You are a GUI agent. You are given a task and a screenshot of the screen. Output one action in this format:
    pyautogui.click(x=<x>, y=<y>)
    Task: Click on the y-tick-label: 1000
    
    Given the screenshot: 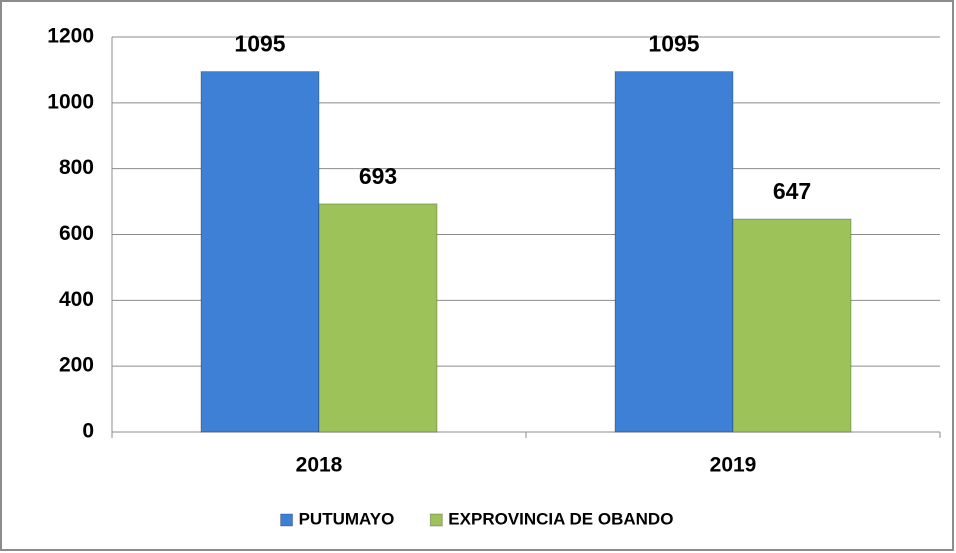 What is the action you would take?
    pyautogui.click(x=70, y=101)
    